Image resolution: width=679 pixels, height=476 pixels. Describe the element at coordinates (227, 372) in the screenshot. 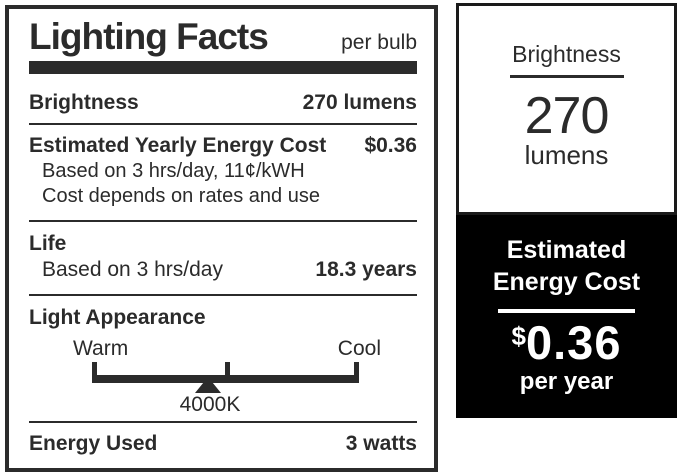

I see `scale-middle-tick` at that location.